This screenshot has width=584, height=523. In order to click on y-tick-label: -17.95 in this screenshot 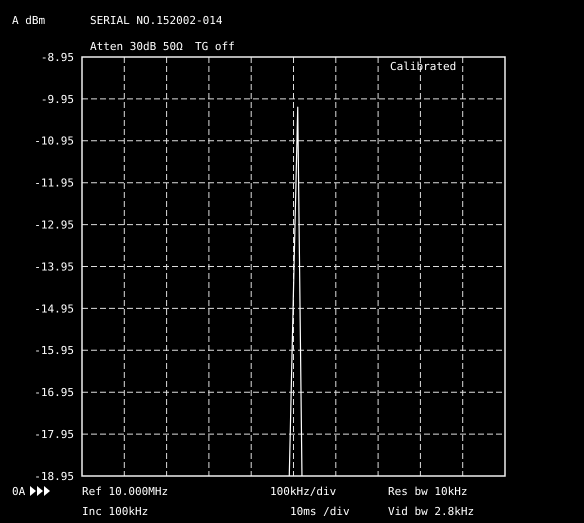, I will do `click(54, 434)`.